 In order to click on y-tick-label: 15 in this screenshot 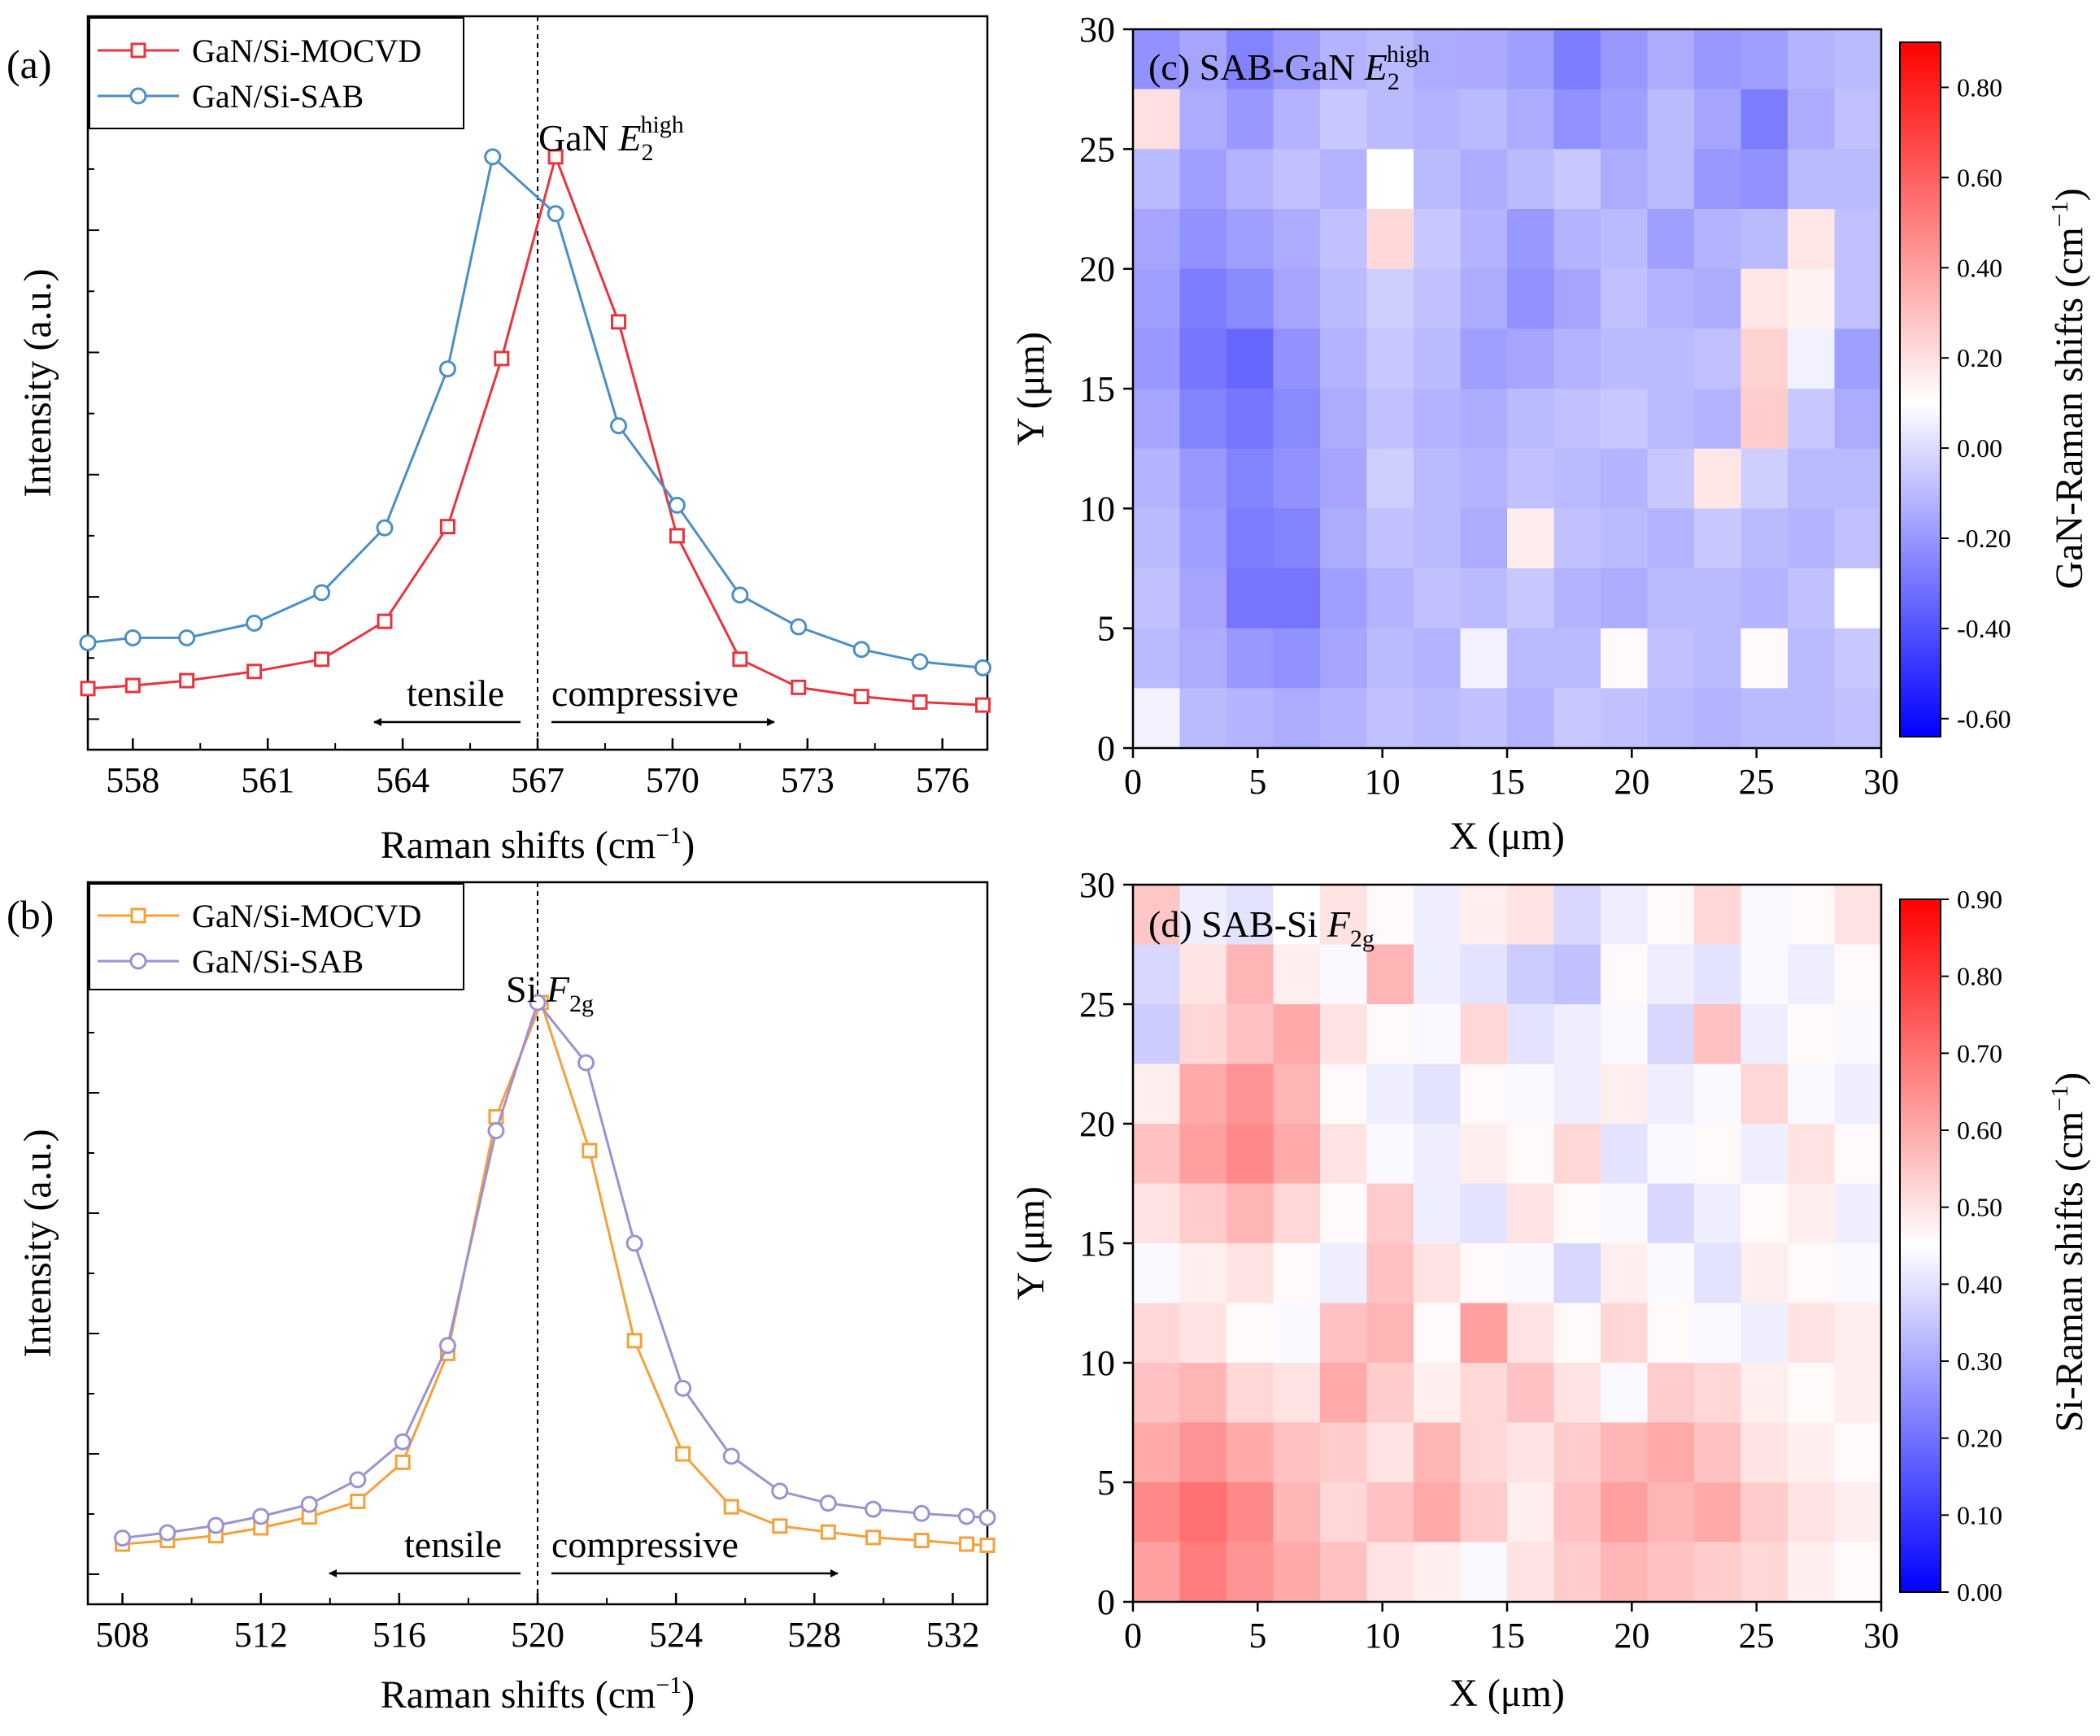, I will do `click(1097, 1244)`.